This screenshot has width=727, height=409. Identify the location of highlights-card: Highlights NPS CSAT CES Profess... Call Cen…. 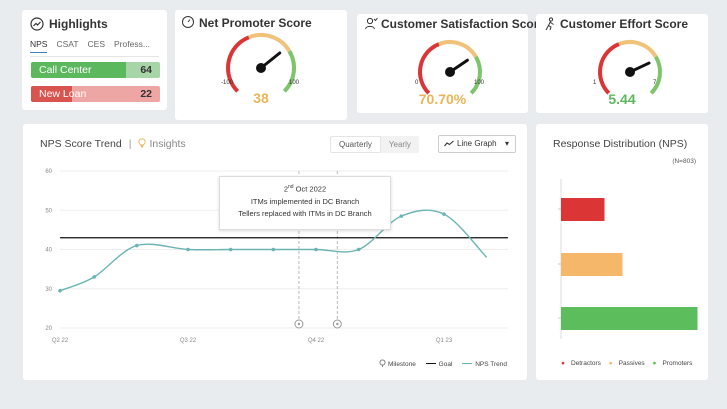
(94, 60).